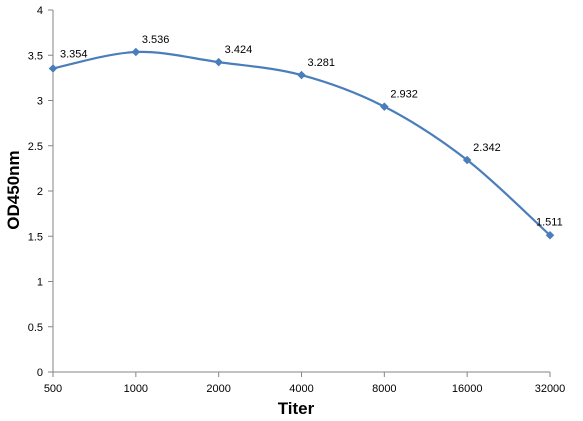 The width and height of the screenshot is (583, 421). What do you see at coordinates (40, 11) in the screenshot?
I see `y-tick-label: 4` at bounding box center [40, 11].